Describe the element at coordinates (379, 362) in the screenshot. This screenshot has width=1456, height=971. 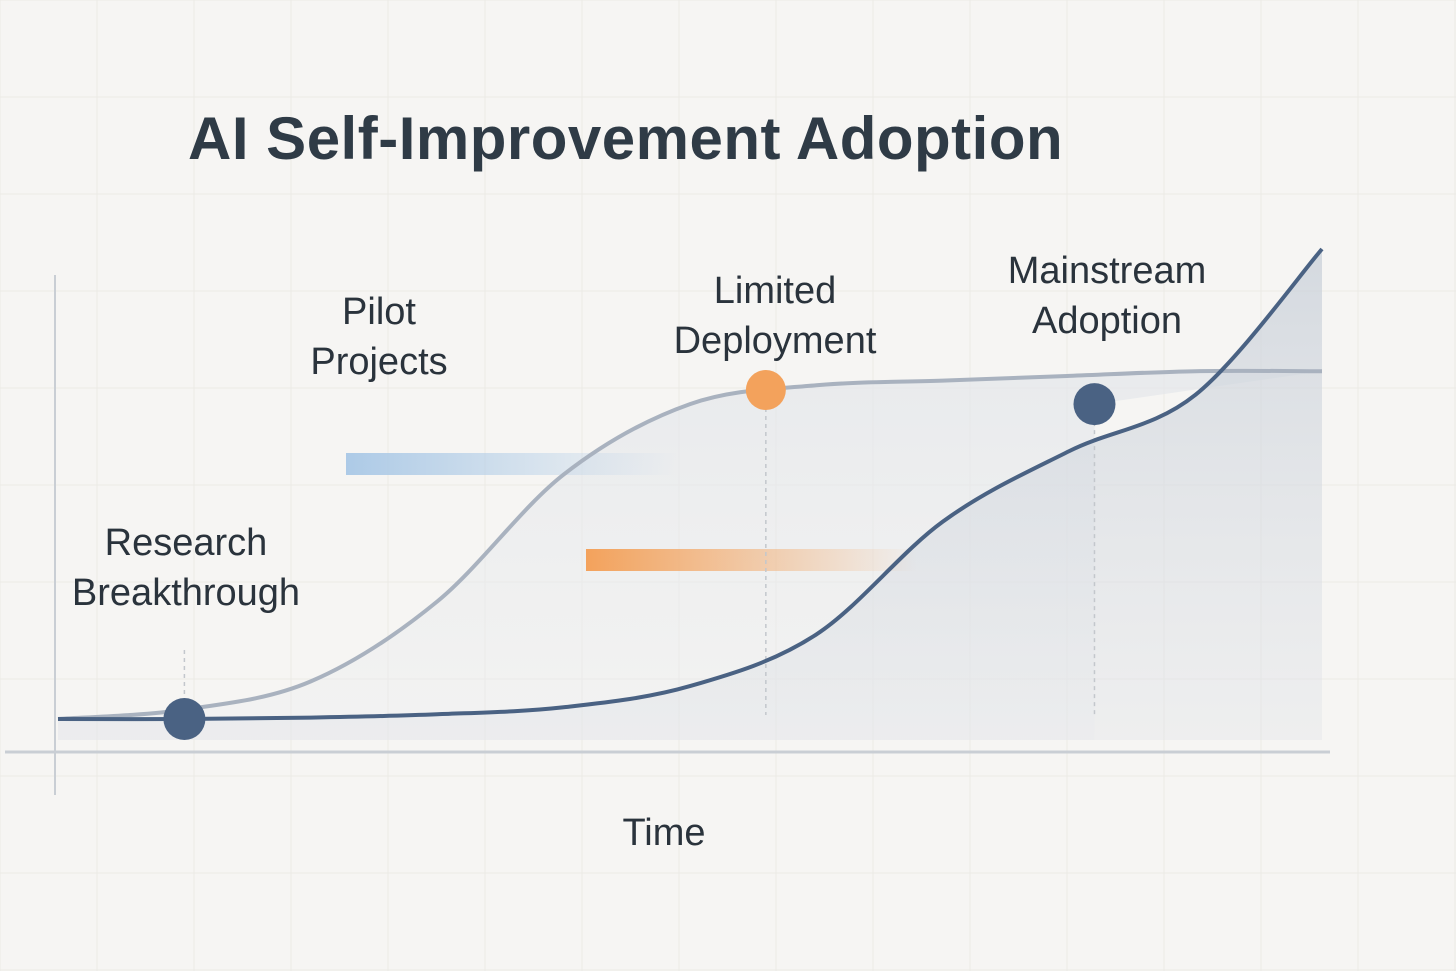
I see `label-line: Projects` at that location.